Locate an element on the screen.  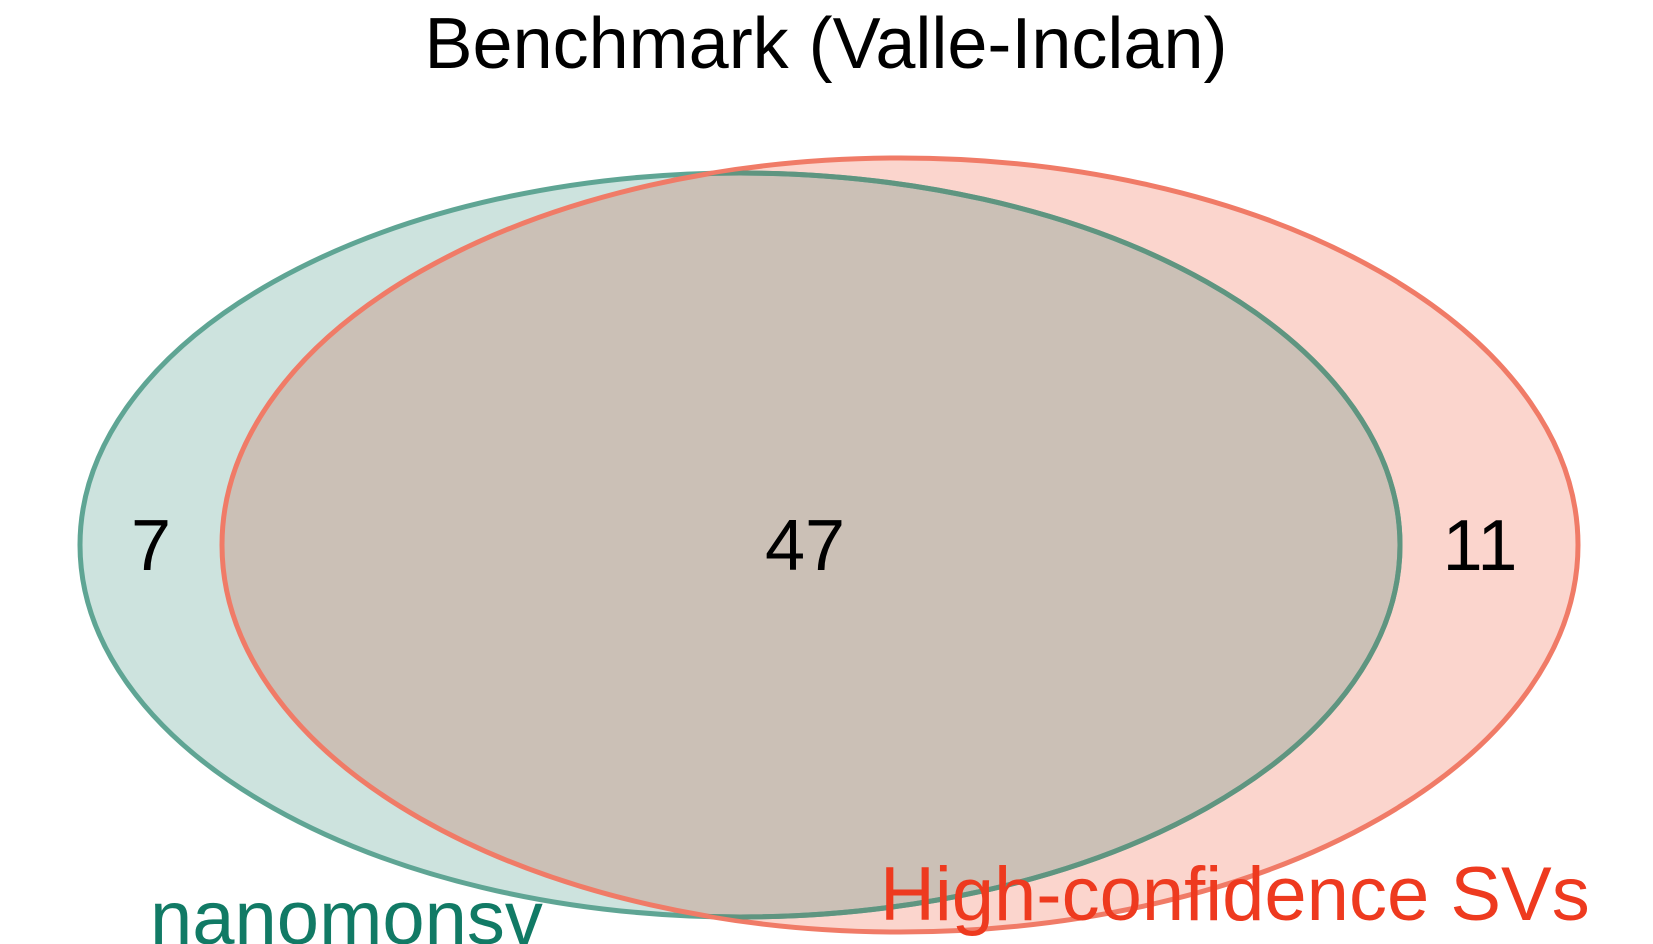
set-label-nanomonsv: nanomonsv is located at coordinates (346, 910).